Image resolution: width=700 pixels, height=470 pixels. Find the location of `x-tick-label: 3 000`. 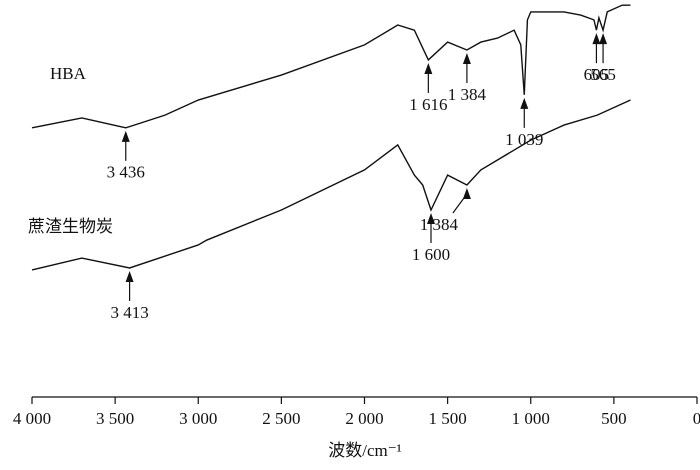

x-tick-label: 3 000 is located at coordinates (198, 418).